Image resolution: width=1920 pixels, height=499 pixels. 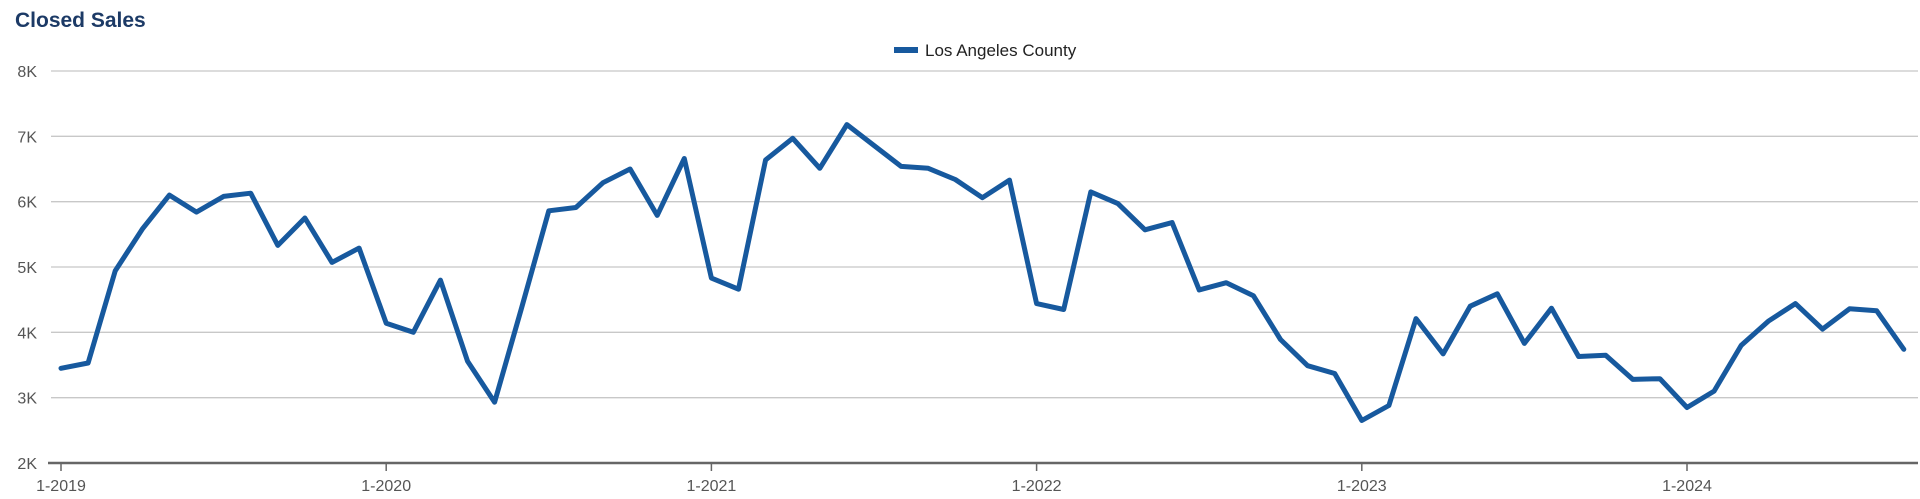 I want to click on y-tick-label: 2K, so click(x=27, y=464).